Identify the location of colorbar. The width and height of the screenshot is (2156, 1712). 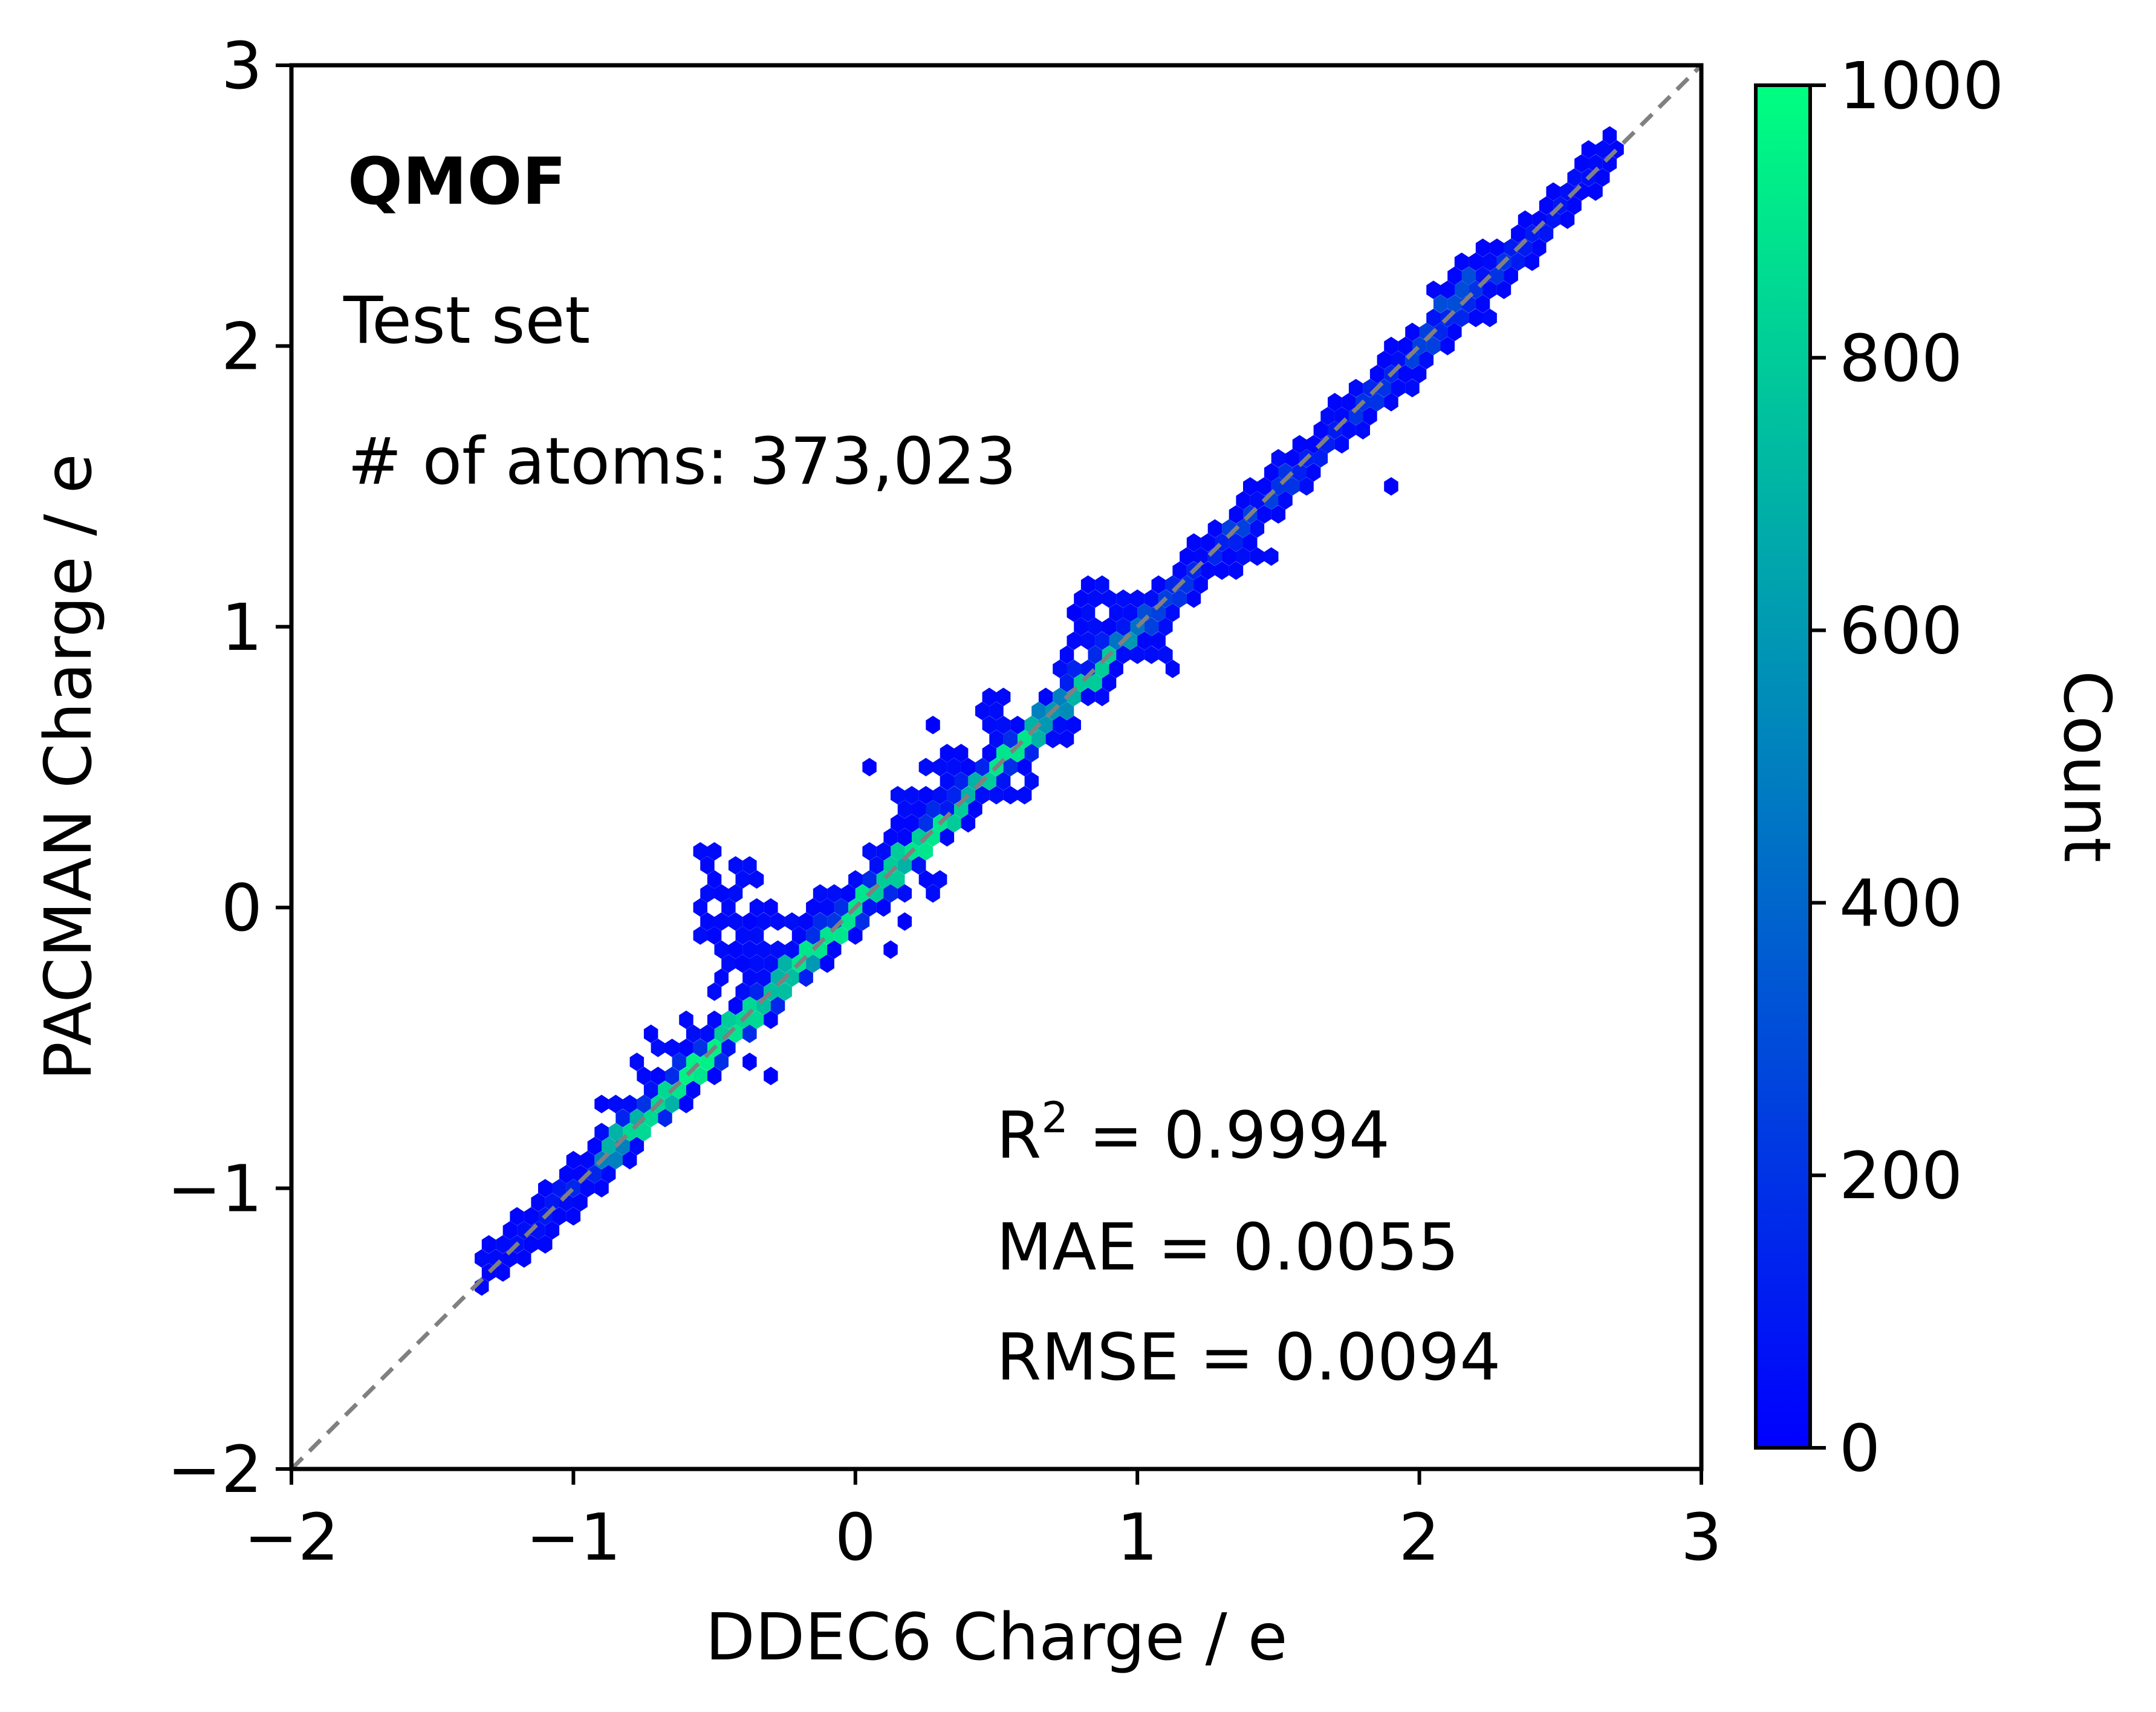
(1783, 766).